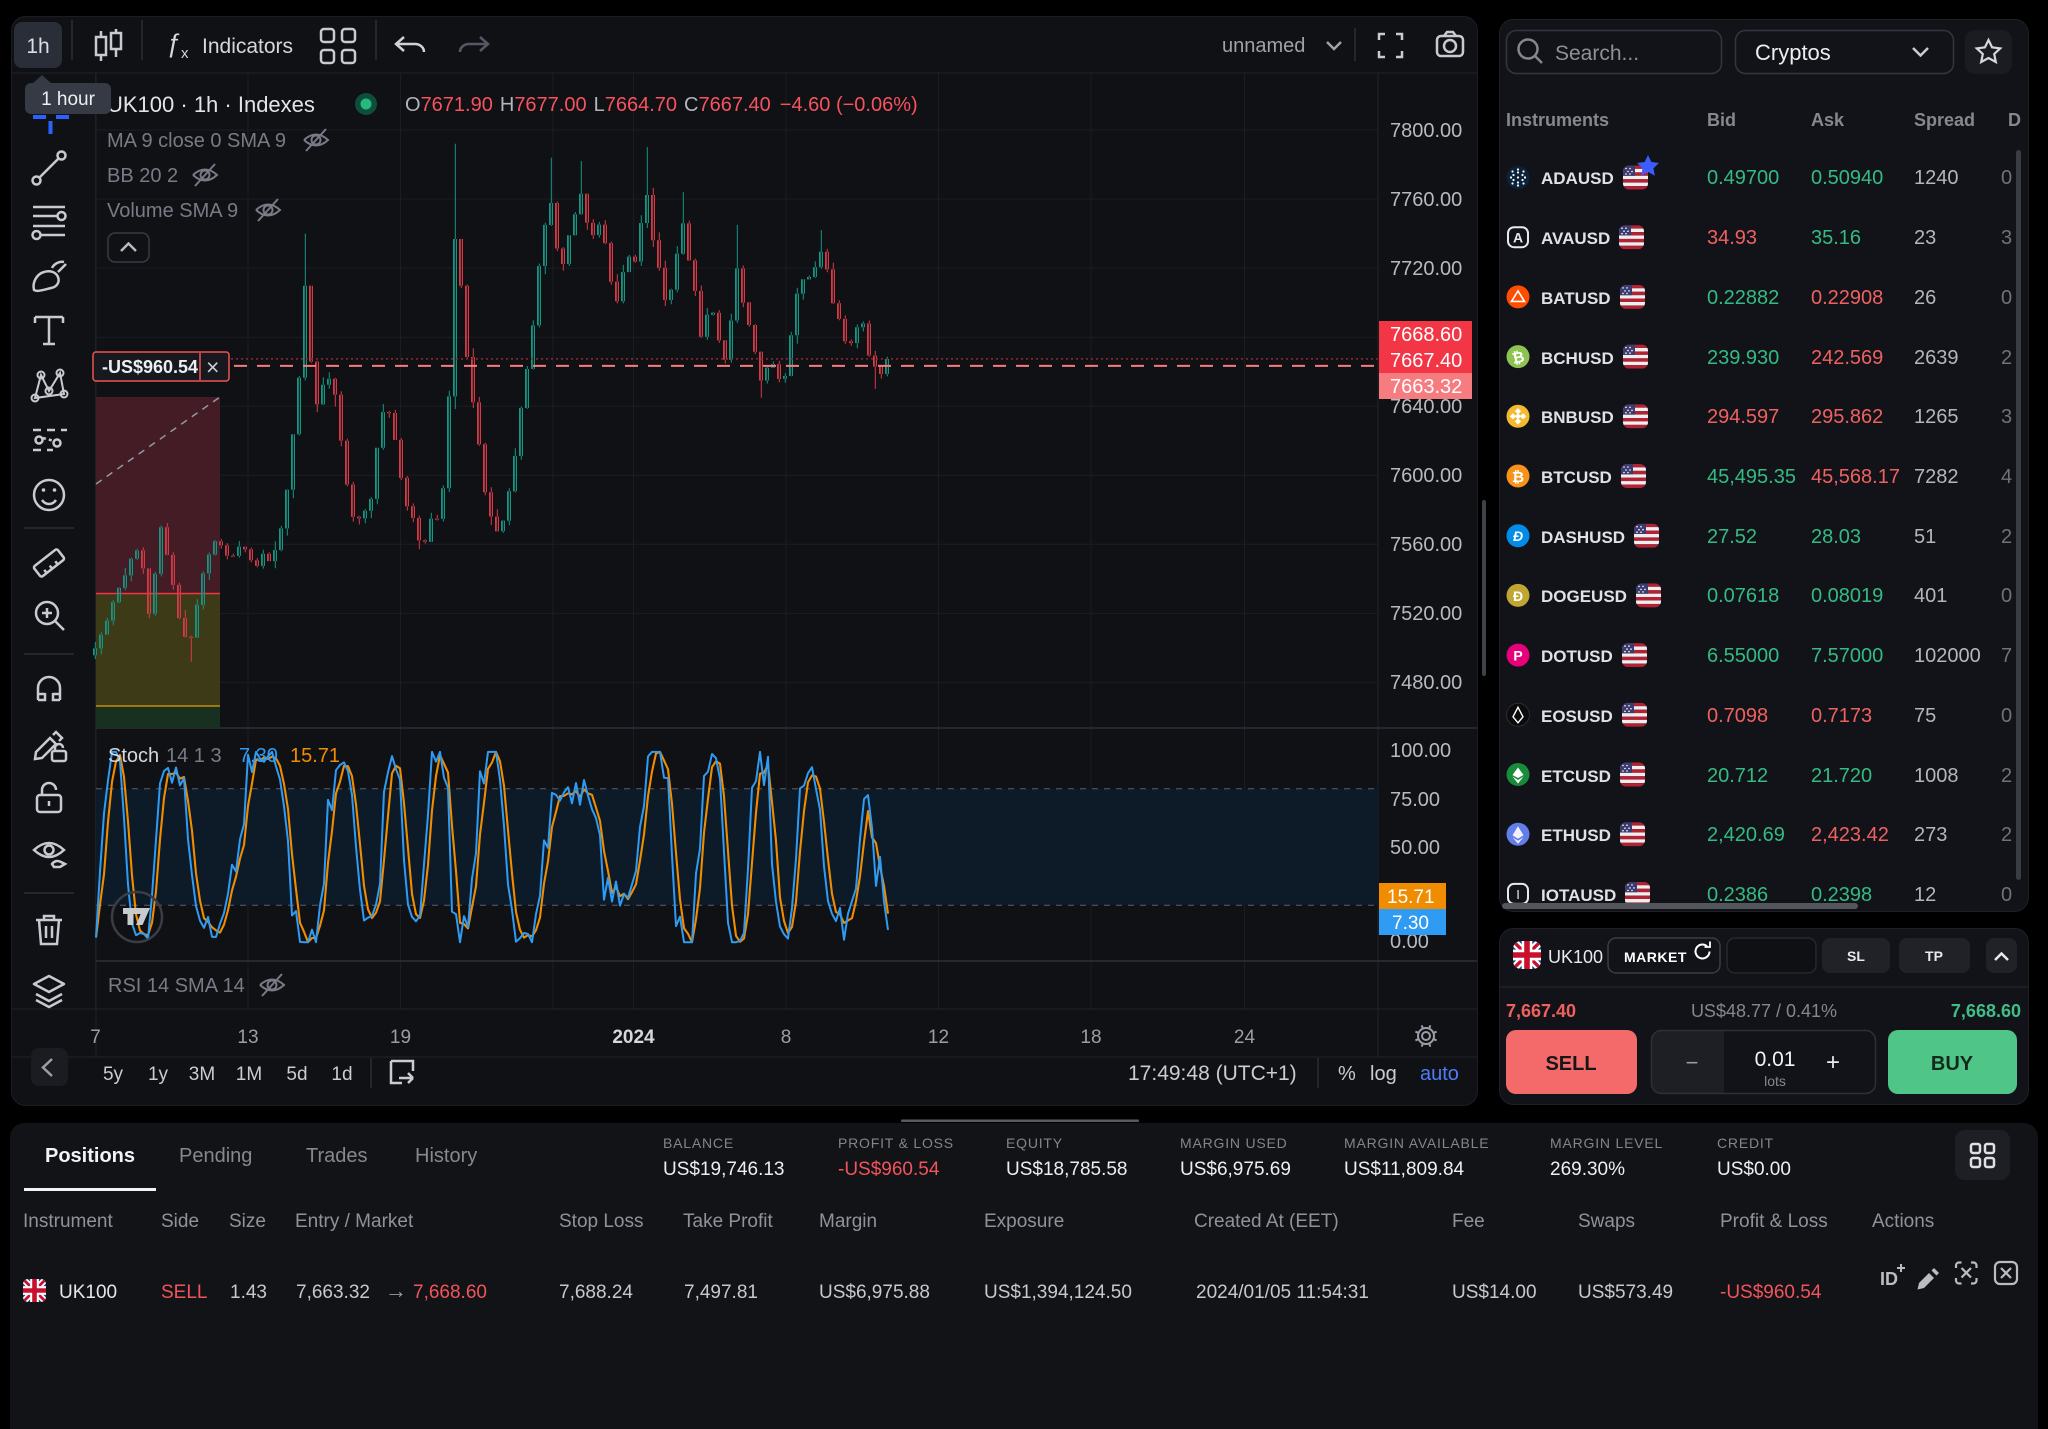 The width and height of the screenshot is (2048, 1429). I want to click on svg-text: BTCUSD, so click(1576, 477).